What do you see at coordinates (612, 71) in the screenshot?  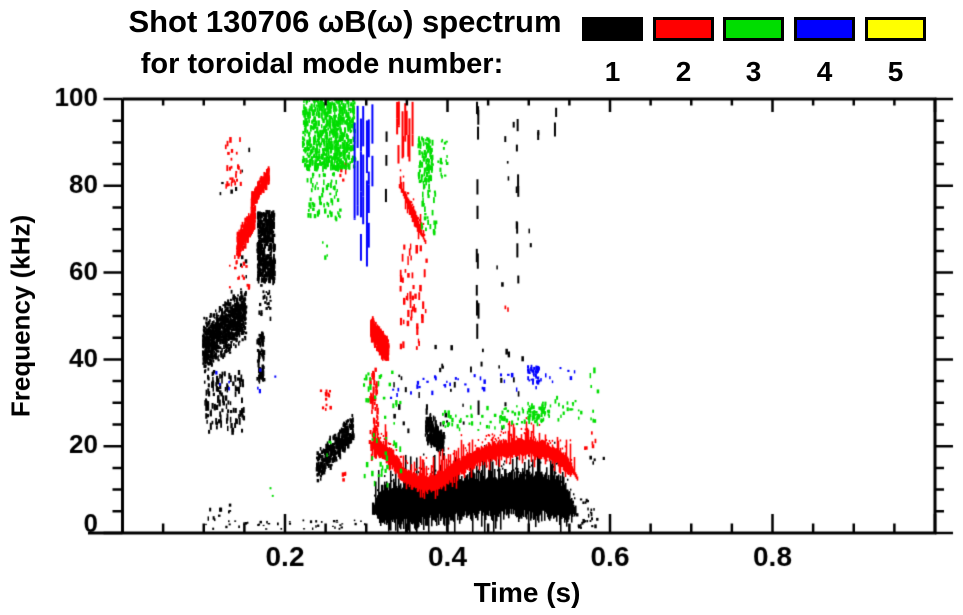 I see `legend-label-mode-1: 1` at bounding box center [612, 71].